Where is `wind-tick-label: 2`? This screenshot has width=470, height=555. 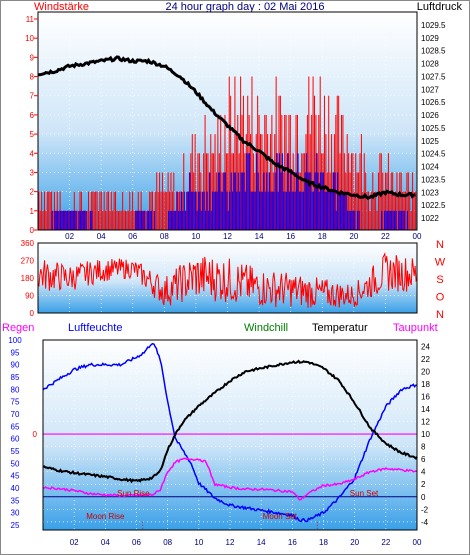 wind-tick-label: 2 is located at coordinates (32, 192).